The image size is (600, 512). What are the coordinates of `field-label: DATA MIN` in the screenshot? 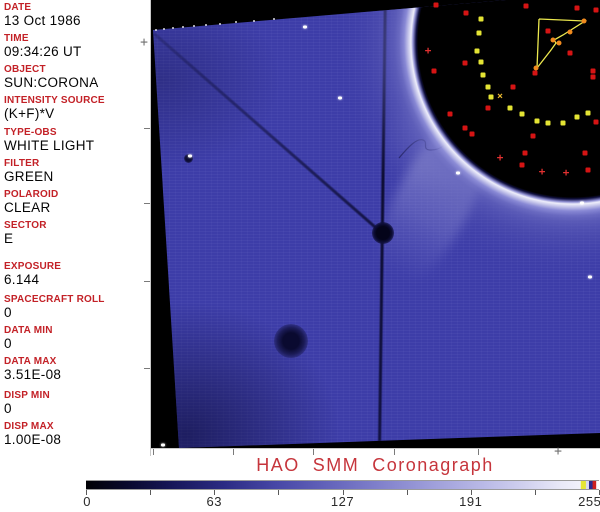 It's located at (28, 330).